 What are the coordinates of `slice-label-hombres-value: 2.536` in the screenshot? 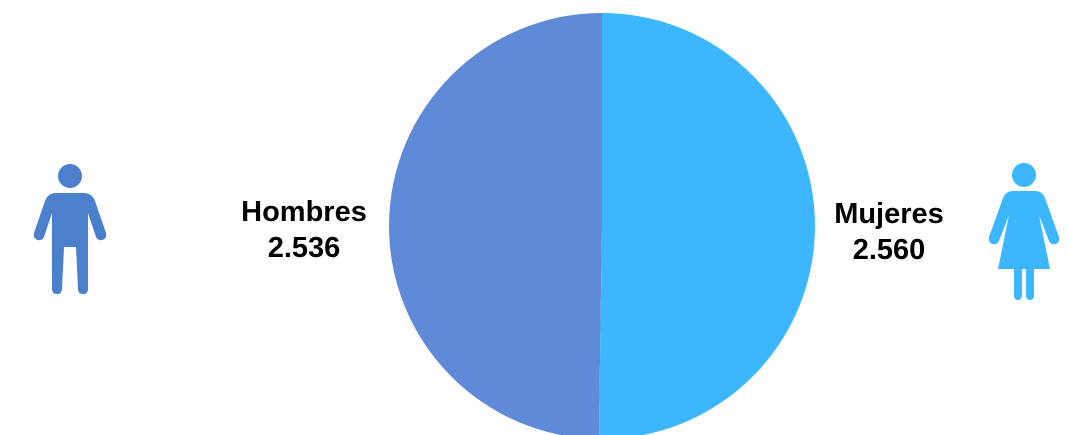 It's located at (304, 248).